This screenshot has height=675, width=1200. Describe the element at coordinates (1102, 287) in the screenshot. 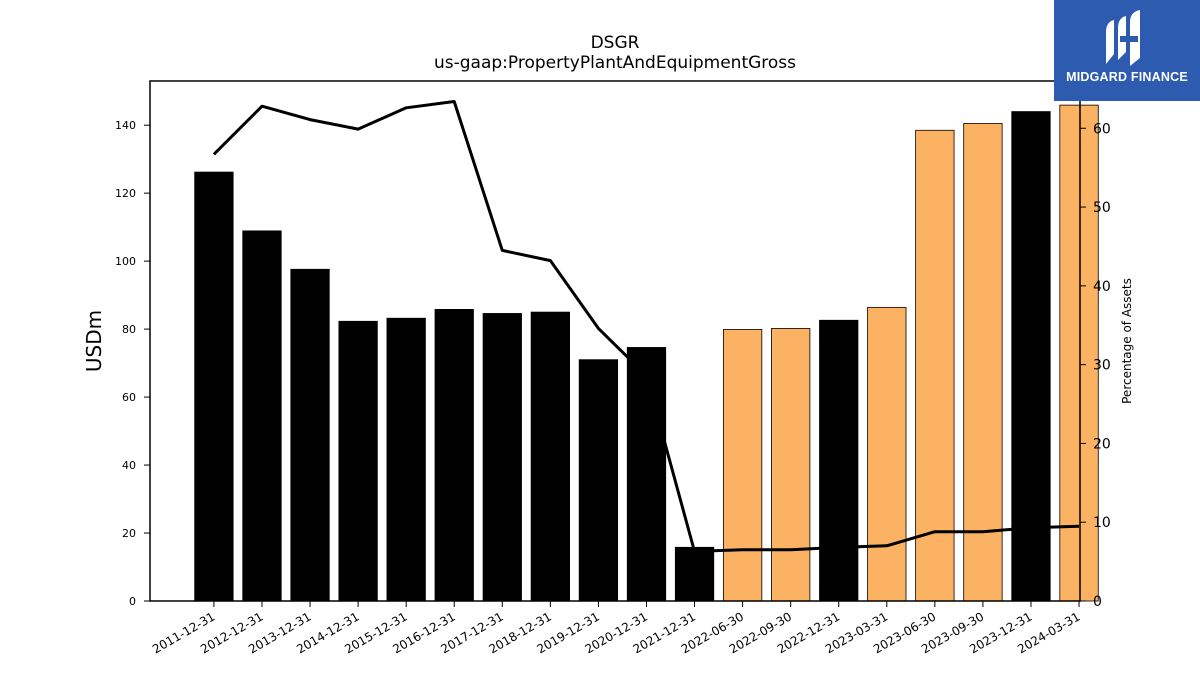

I see `y-right-tick-label: 40` at that location.